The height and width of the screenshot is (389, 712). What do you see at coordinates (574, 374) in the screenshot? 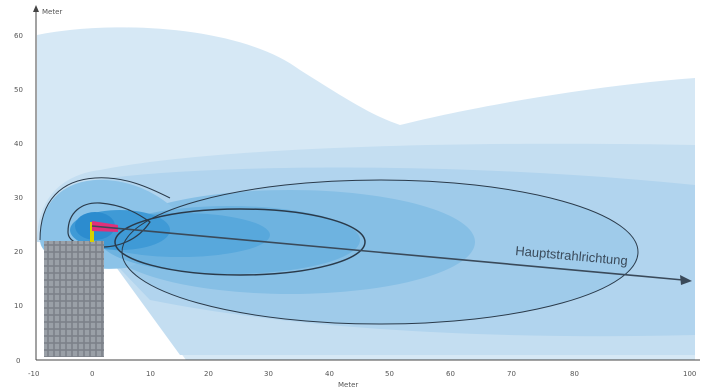
I see `x-tick-label: 80` at bounding box center [574, 374].